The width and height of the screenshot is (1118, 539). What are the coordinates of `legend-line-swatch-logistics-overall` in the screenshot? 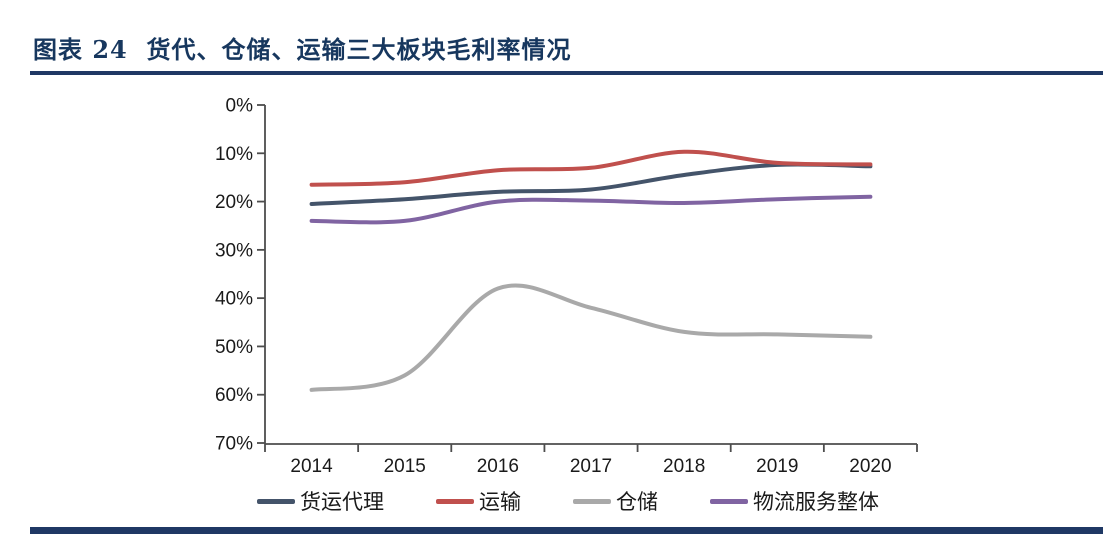 It's located at (729, 501).